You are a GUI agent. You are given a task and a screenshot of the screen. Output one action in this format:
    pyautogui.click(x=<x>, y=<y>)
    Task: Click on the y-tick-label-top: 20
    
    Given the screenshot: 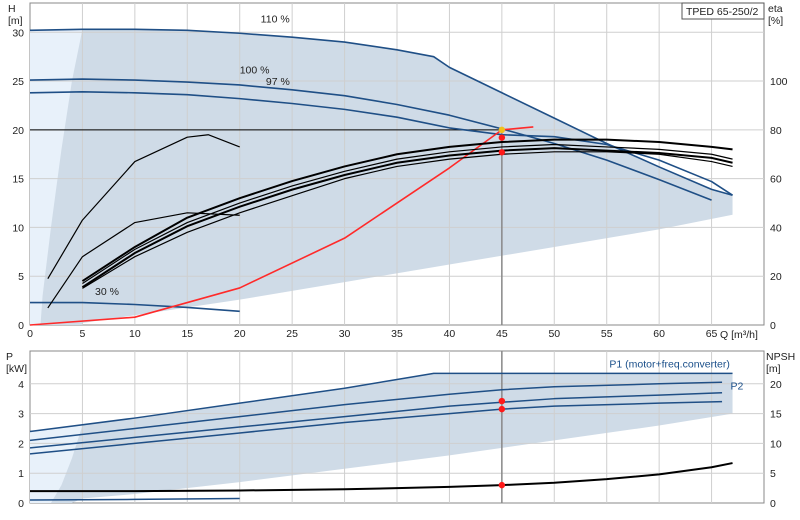 What is the action you would take?
    pyautogui.click(x=18, y=131)
    